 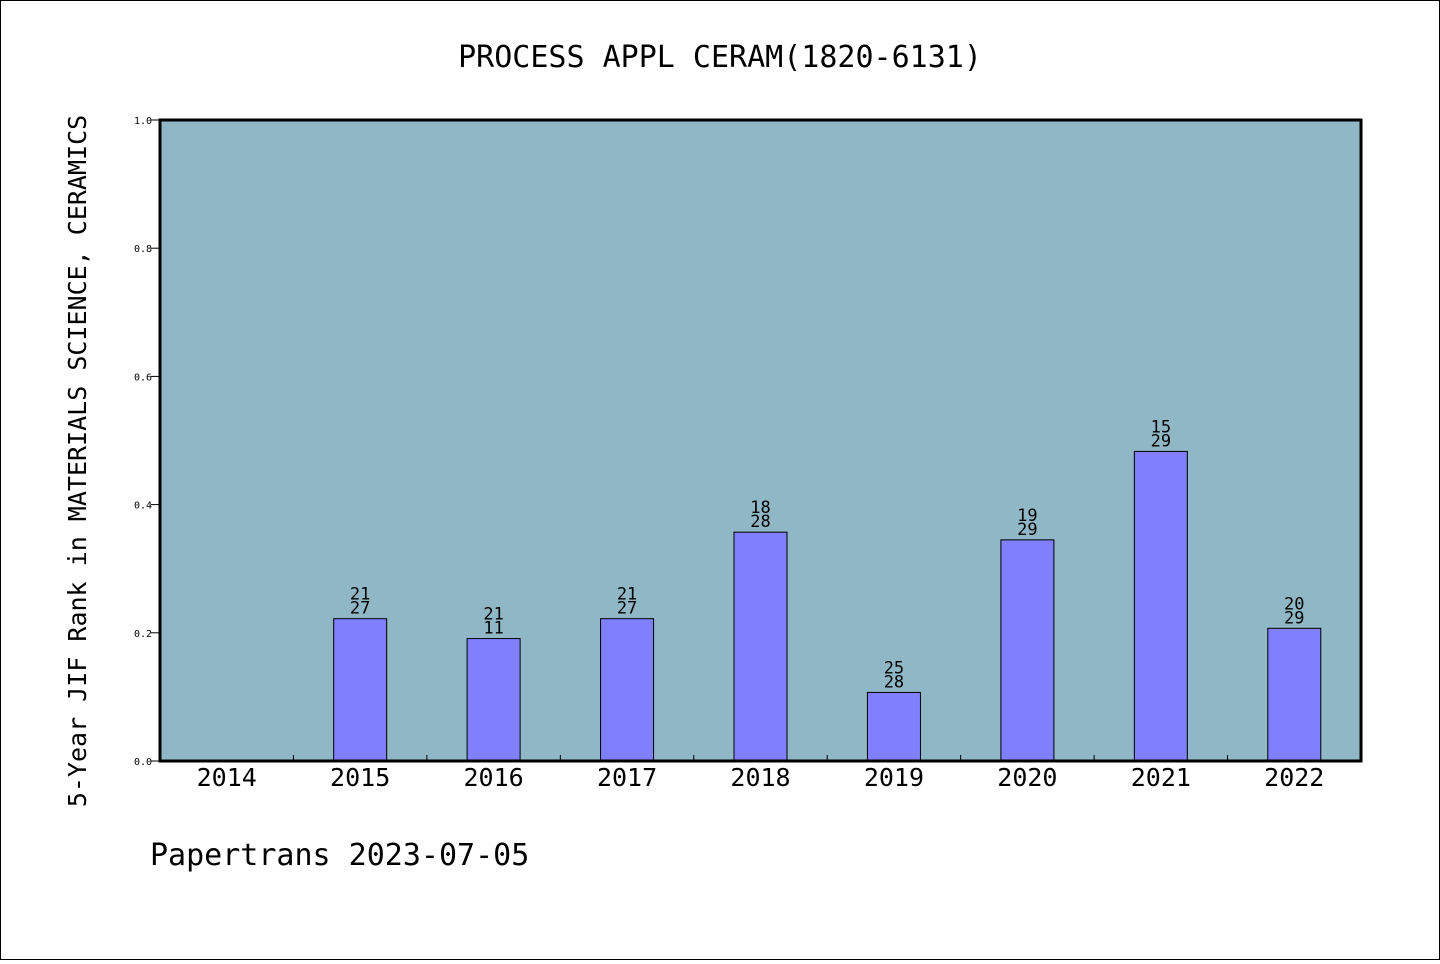 I want to click on y-tick-label: 0.8, so click(x=143, y=249).